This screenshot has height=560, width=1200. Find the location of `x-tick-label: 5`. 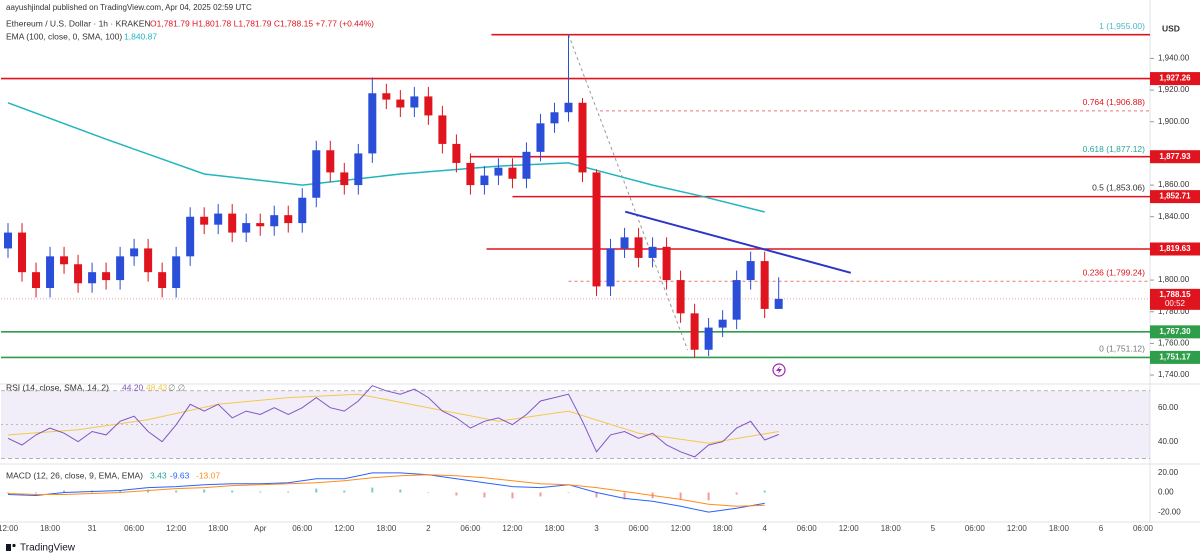

x-tick-label: 5 is located at coordinates (933, 528).